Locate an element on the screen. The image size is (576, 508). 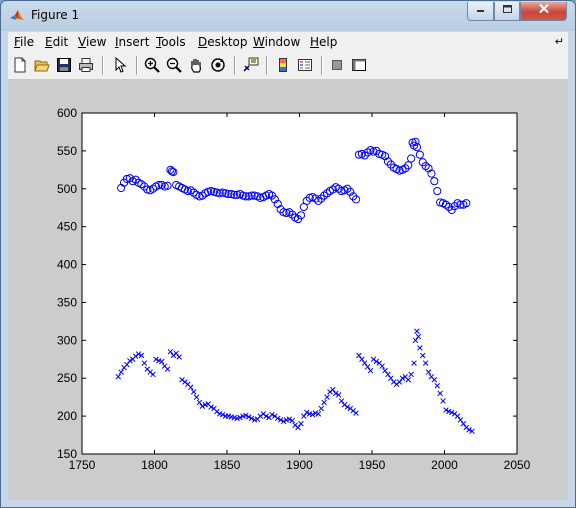
legend-button is located at coordinates (305, 65).